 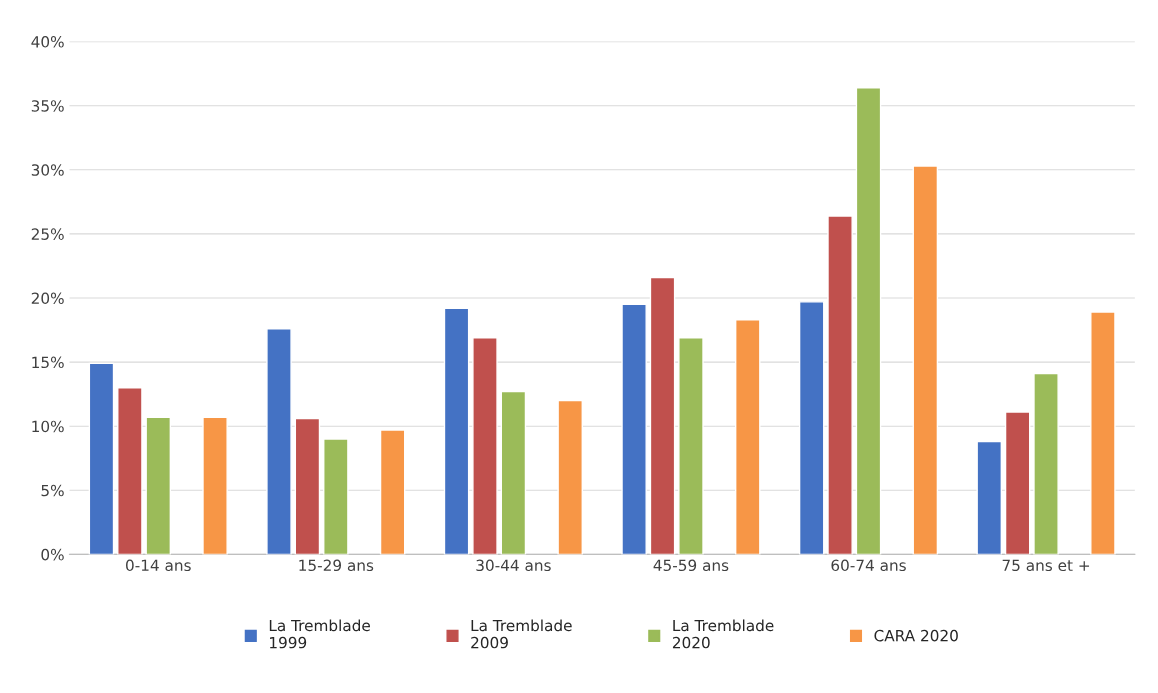 I want to click on y-tick-label: 0%, so click(x=52, y=554).